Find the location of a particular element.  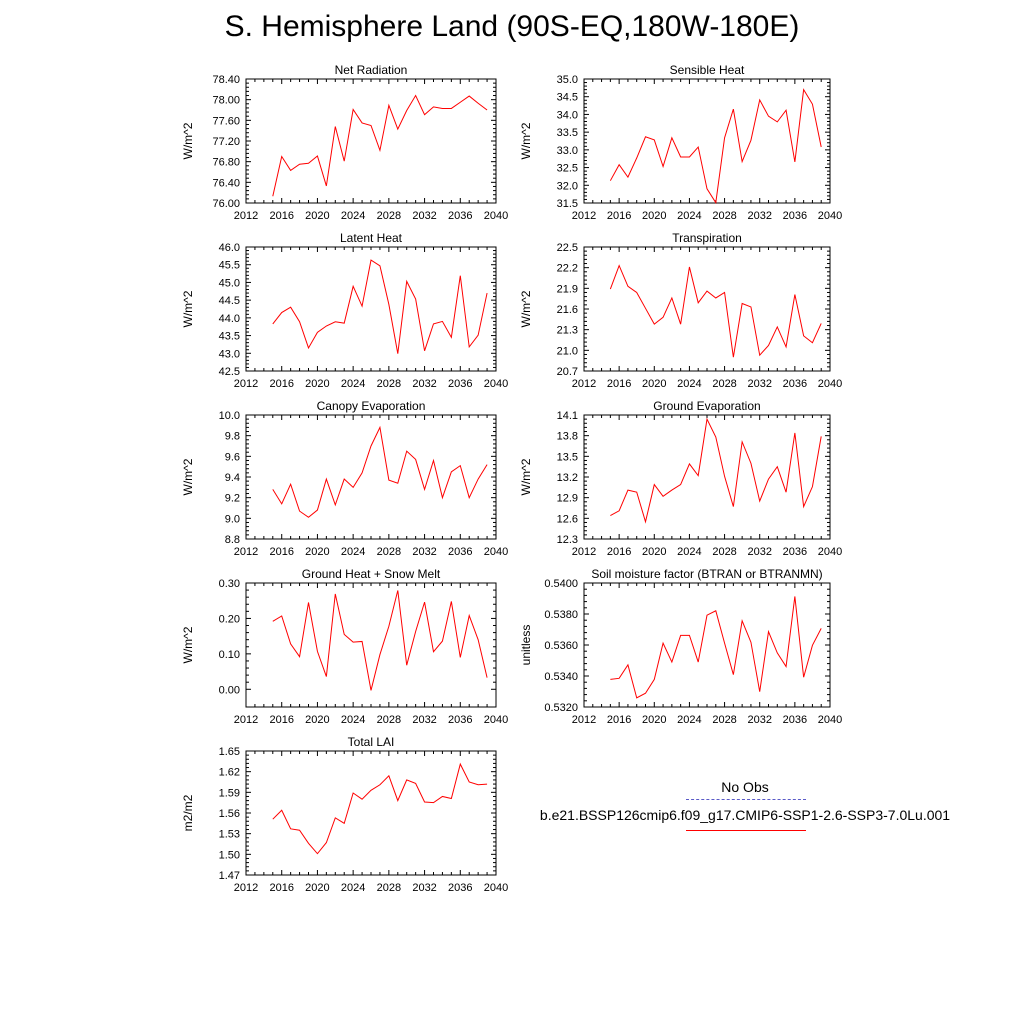

panel-1-series-line is located at coordinates (380, 145).